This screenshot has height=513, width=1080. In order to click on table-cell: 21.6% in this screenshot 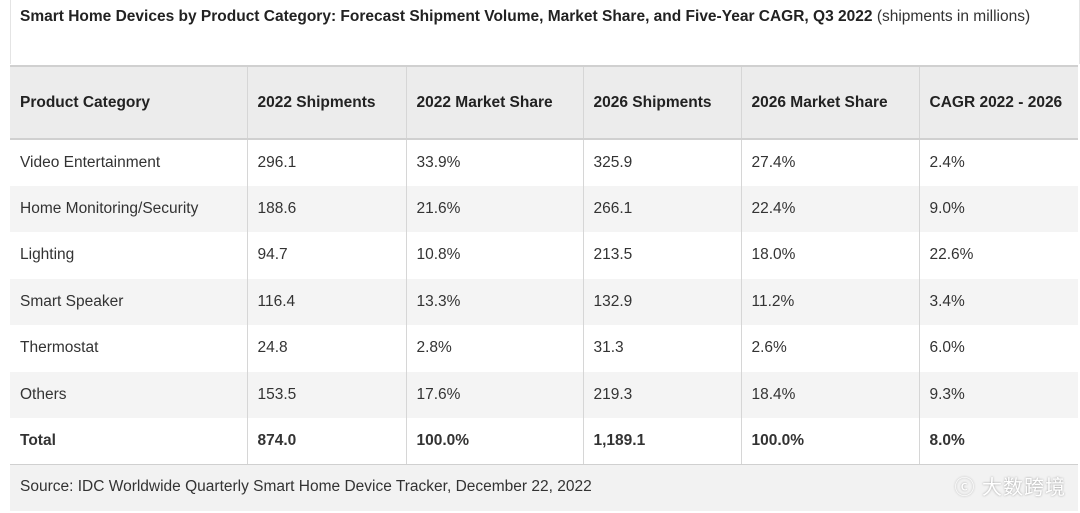, I will do `click(494, 208)`.